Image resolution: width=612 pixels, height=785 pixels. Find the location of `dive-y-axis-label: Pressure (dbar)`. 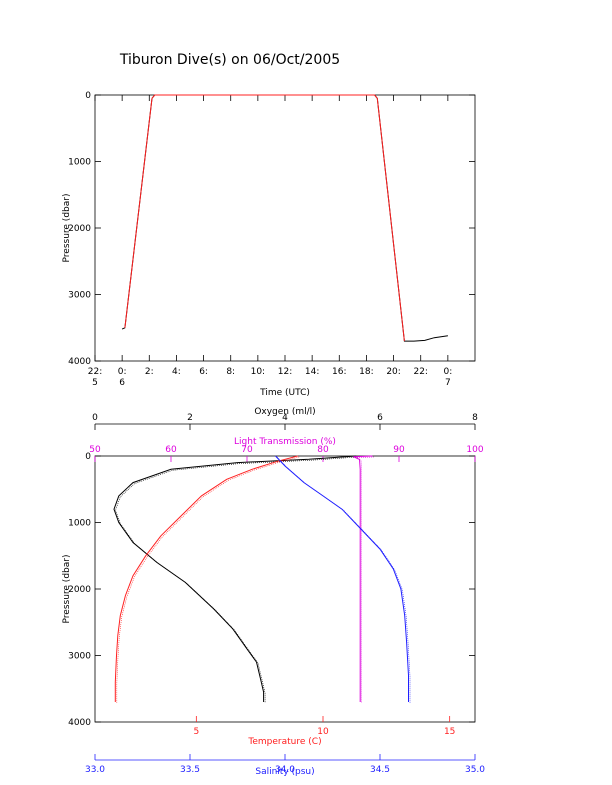

dive-y-axis-label: Pressure (dbar) is located at coordinates (67, 228).